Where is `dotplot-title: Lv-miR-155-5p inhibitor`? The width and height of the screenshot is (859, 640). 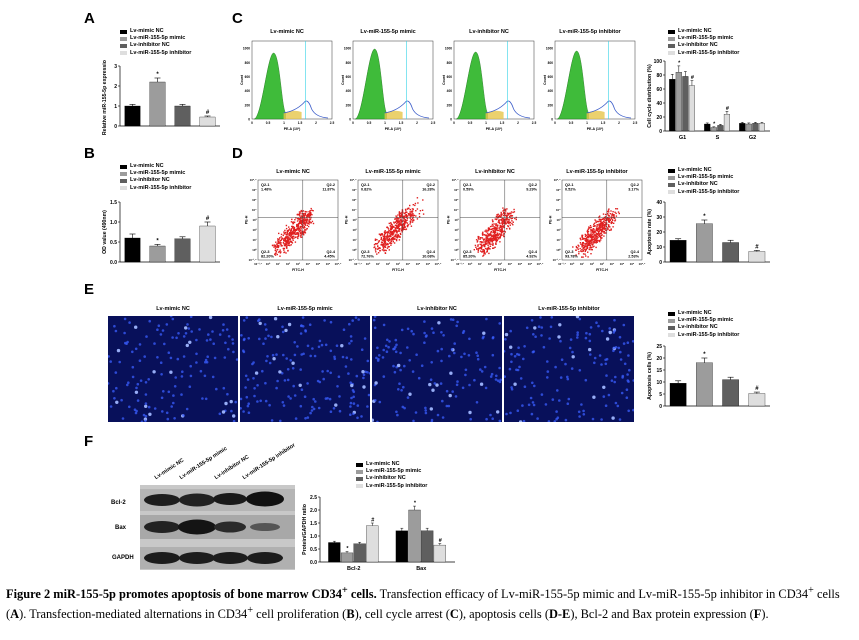 dotplot-title: Lv-miR-155-5p inhibitor is located at coordinates (597, 172).